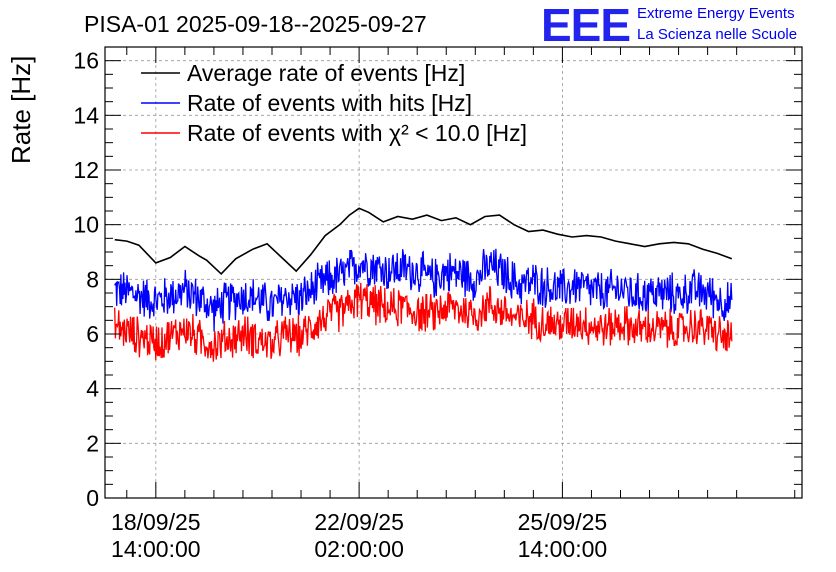 This screenshot has height=572, width=836. Describe the element at coordinates (357, 133) in the screenshot. I see `legend-label-chi2: Rate of events with χ² < 10.0 [Hz]` at that location.